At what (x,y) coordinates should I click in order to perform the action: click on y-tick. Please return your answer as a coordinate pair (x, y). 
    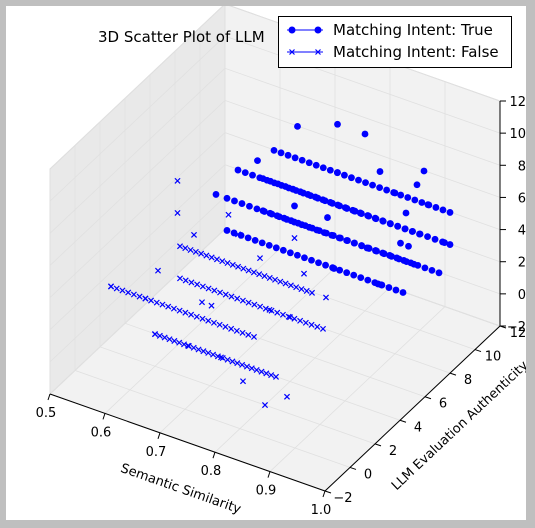
    Looking at the image, I should click on (378, 445).